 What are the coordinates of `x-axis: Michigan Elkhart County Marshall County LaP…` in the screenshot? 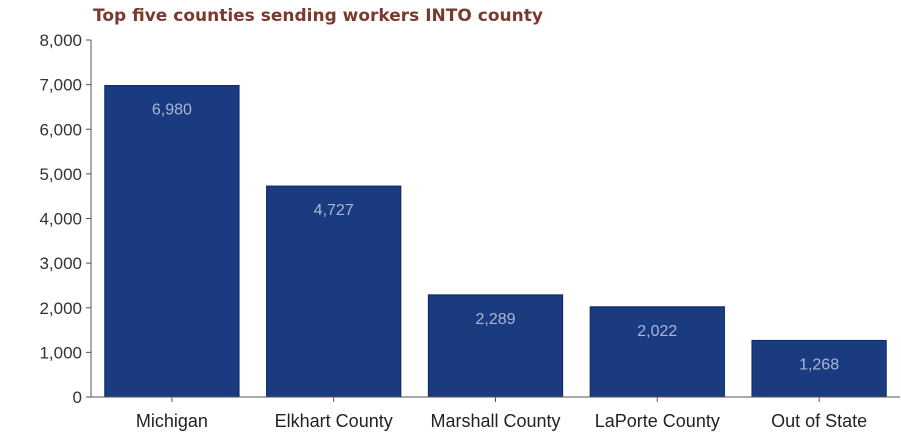 It's located at (495, 413).